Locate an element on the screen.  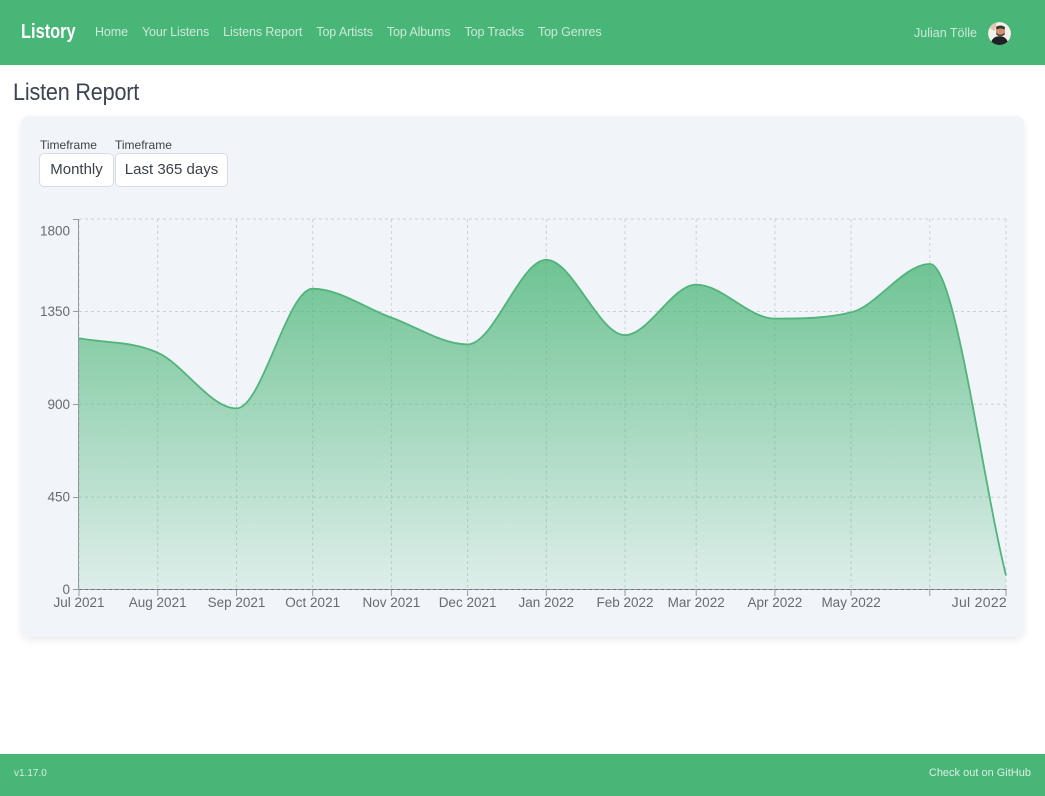
svg-text: 1800 is located at coordinates (55, 231).